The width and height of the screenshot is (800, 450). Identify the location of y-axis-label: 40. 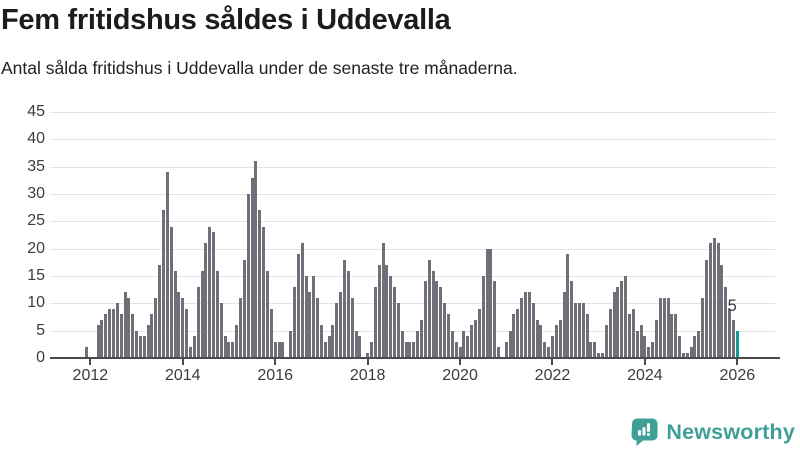
(36, 139).